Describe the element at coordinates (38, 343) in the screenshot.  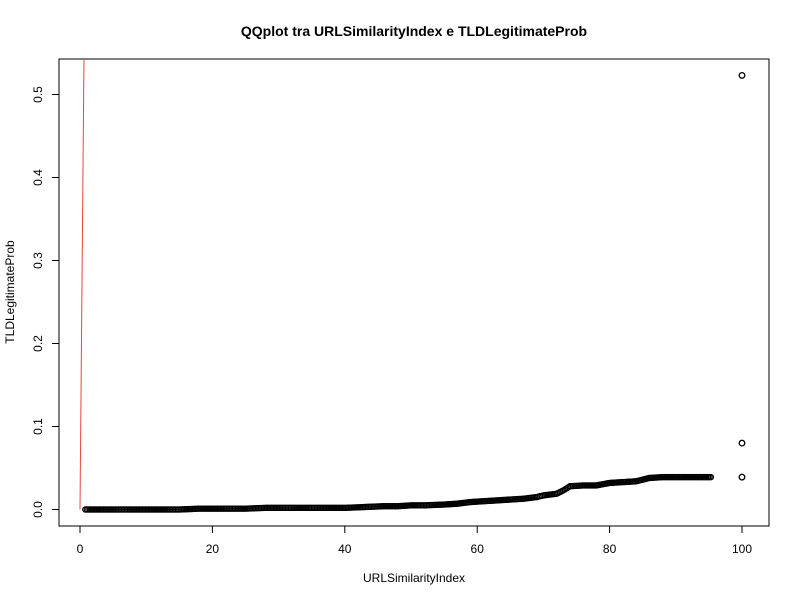
I see `y-tick-label: 0.2` at that location.